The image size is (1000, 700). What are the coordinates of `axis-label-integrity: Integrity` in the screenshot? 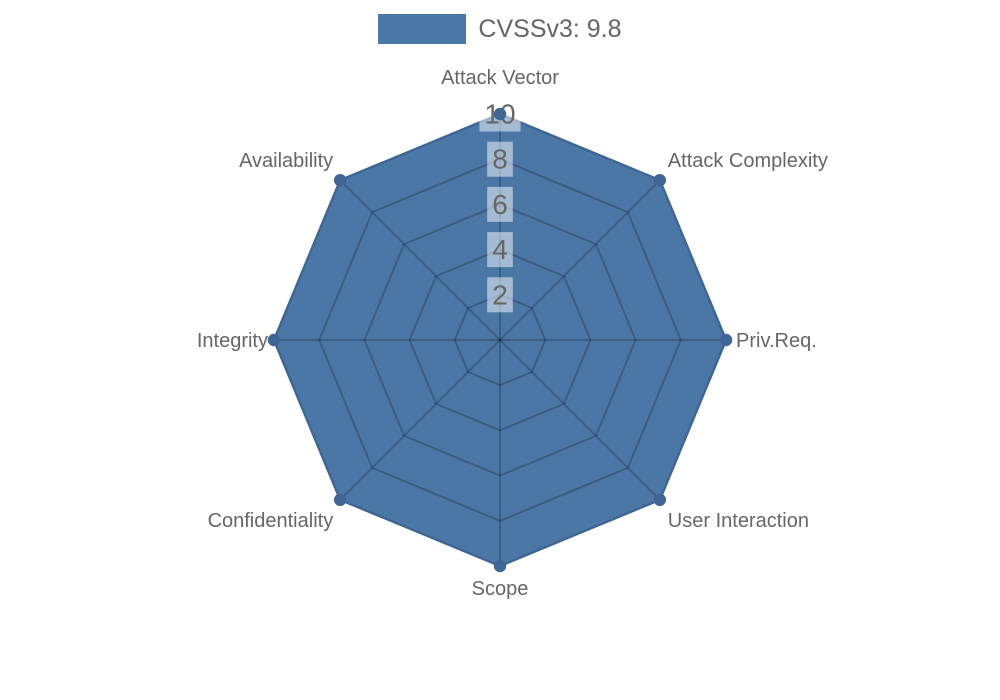 It's located at (232, 341).